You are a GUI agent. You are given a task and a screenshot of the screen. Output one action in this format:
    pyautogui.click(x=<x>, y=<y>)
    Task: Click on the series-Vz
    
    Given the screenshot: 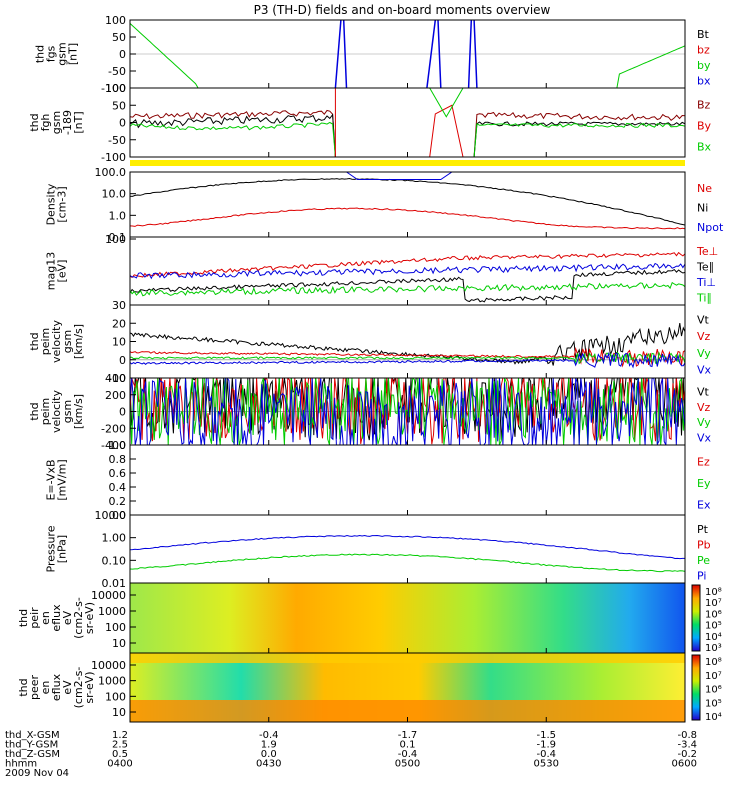 What is the action you would take?
    pyautogui.click(x=407, y=357)
    